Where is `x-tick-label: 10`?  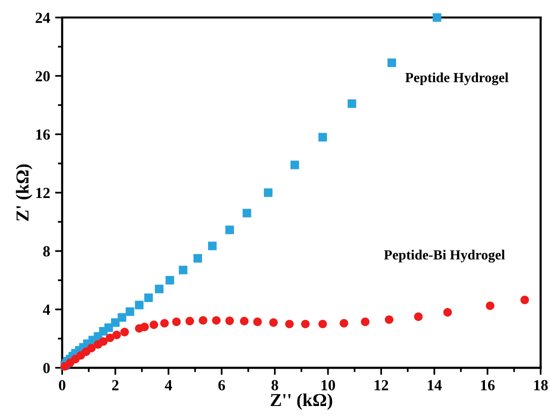 x-tick-label: 10 is located at coordinates (329, 385).